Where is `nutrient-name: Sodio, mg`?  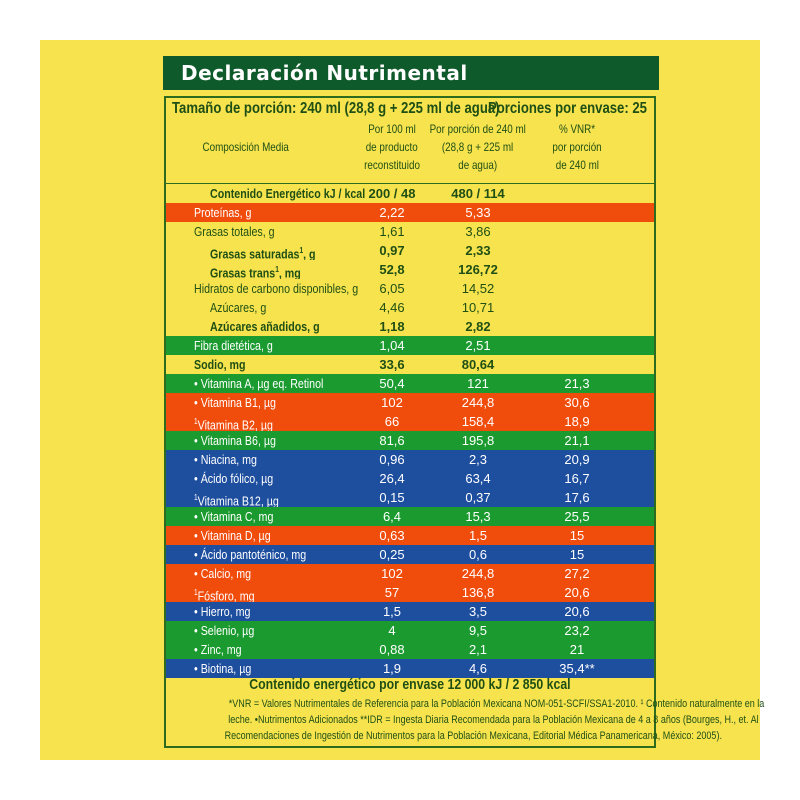 nutrient-name: Sodio, mg is located at coordinates (220, 364).